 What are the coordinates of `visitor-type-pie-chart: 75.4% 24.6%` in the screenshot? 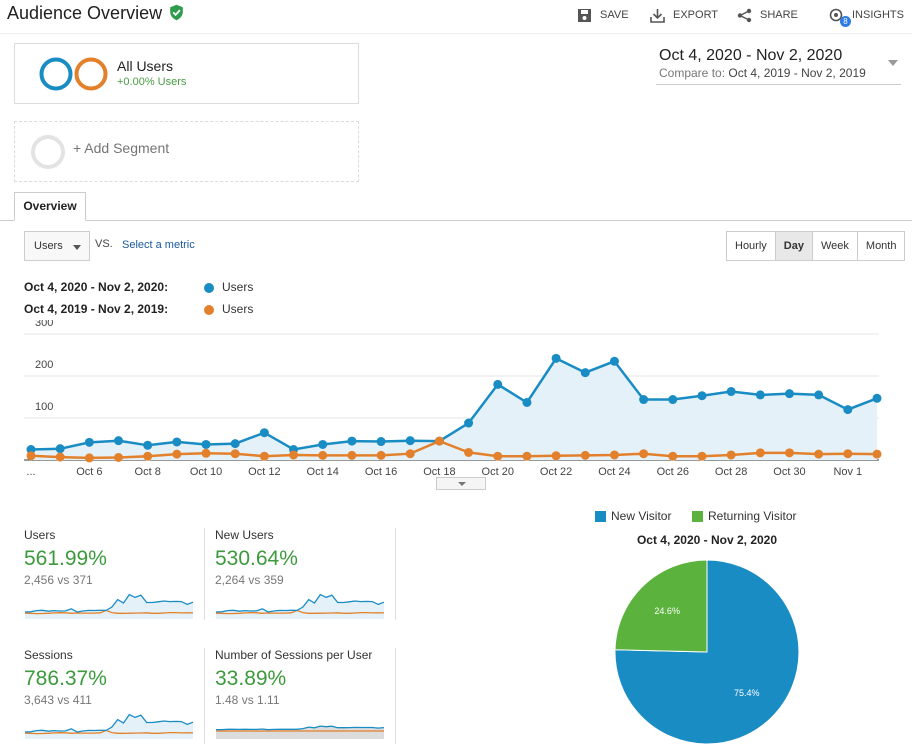 It's located at (707, 655).